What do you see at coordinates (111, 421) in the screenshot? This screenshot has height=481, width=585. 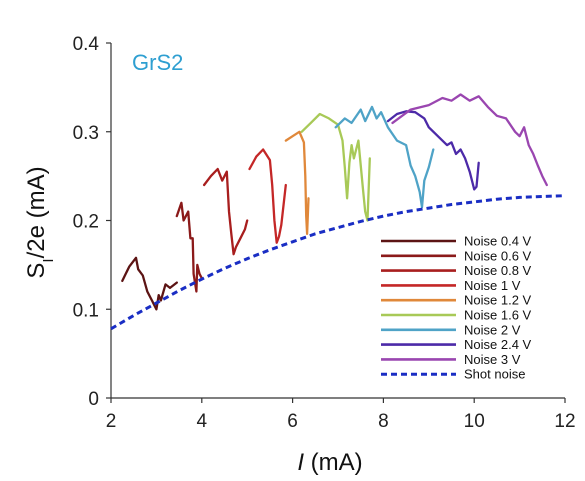 I see `x-tick-label: 2` at bounding box center [111, 421].